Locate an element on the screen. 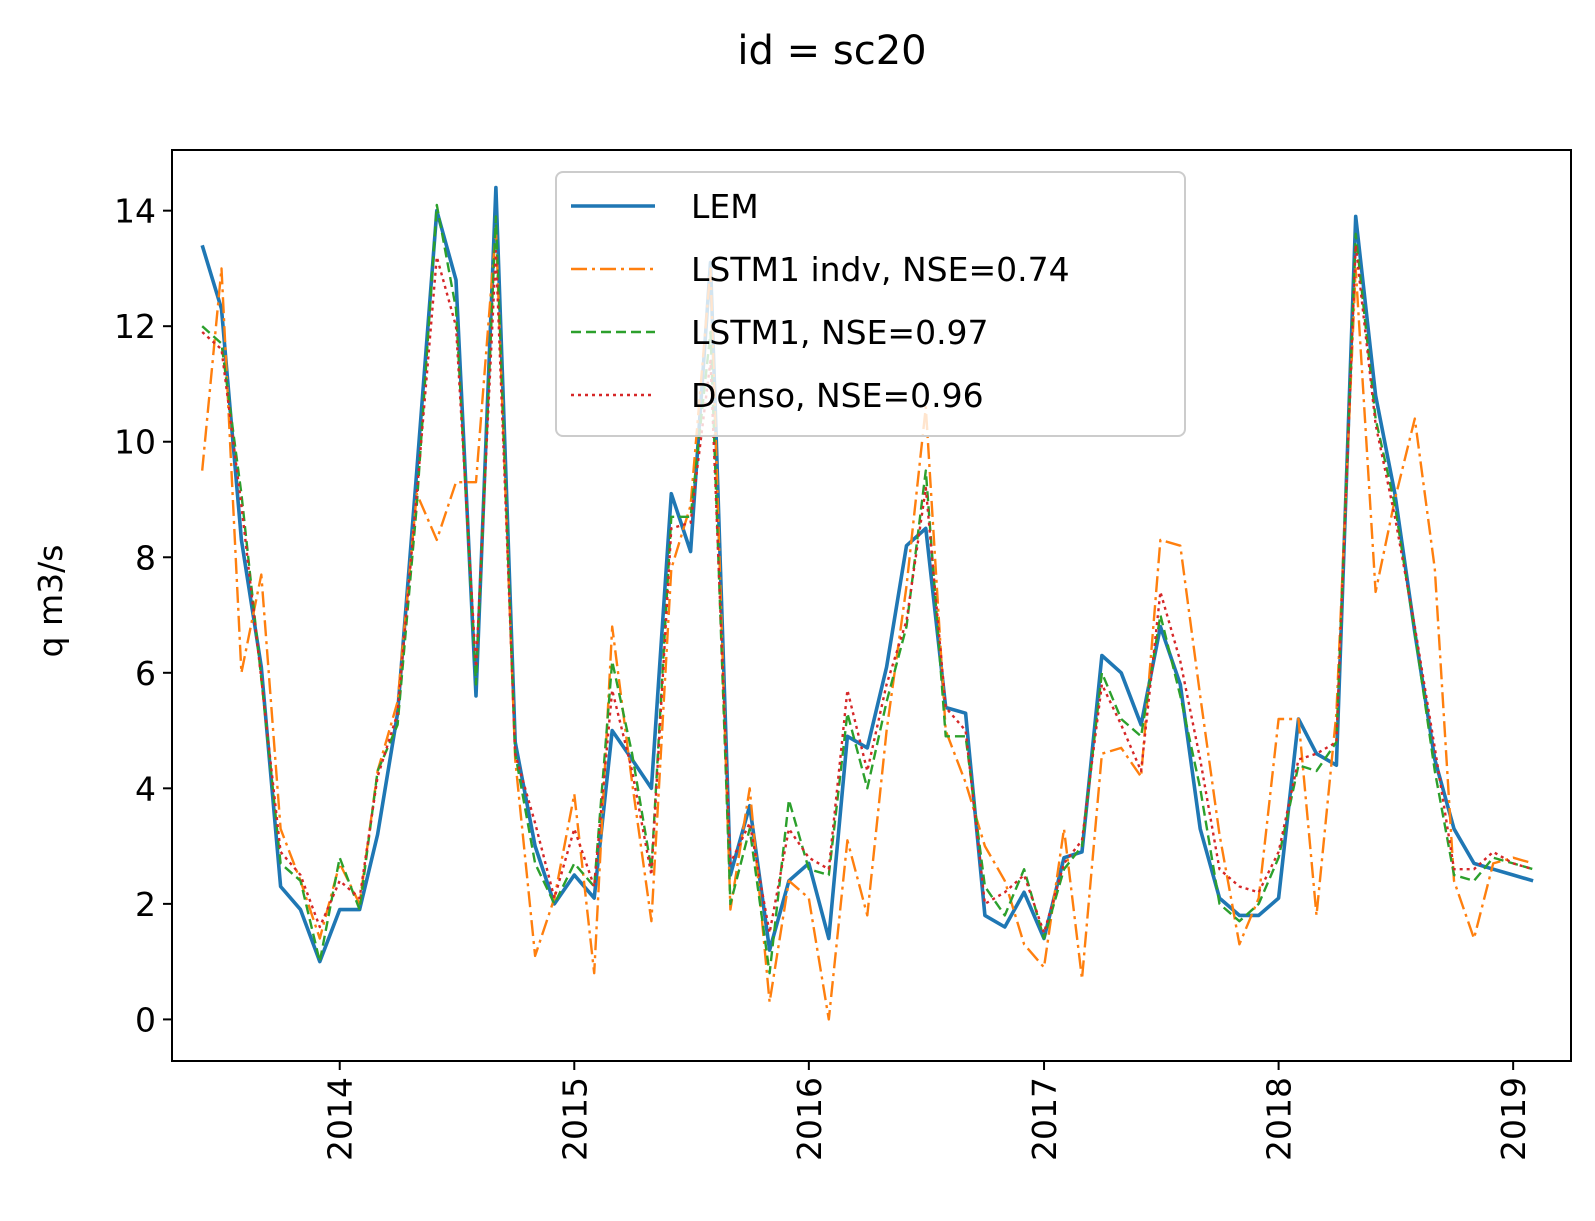 This screenshot has height=1221, width=1595. legend-label: Denso, NSE=0.96 is located at coordinates (837, 395).